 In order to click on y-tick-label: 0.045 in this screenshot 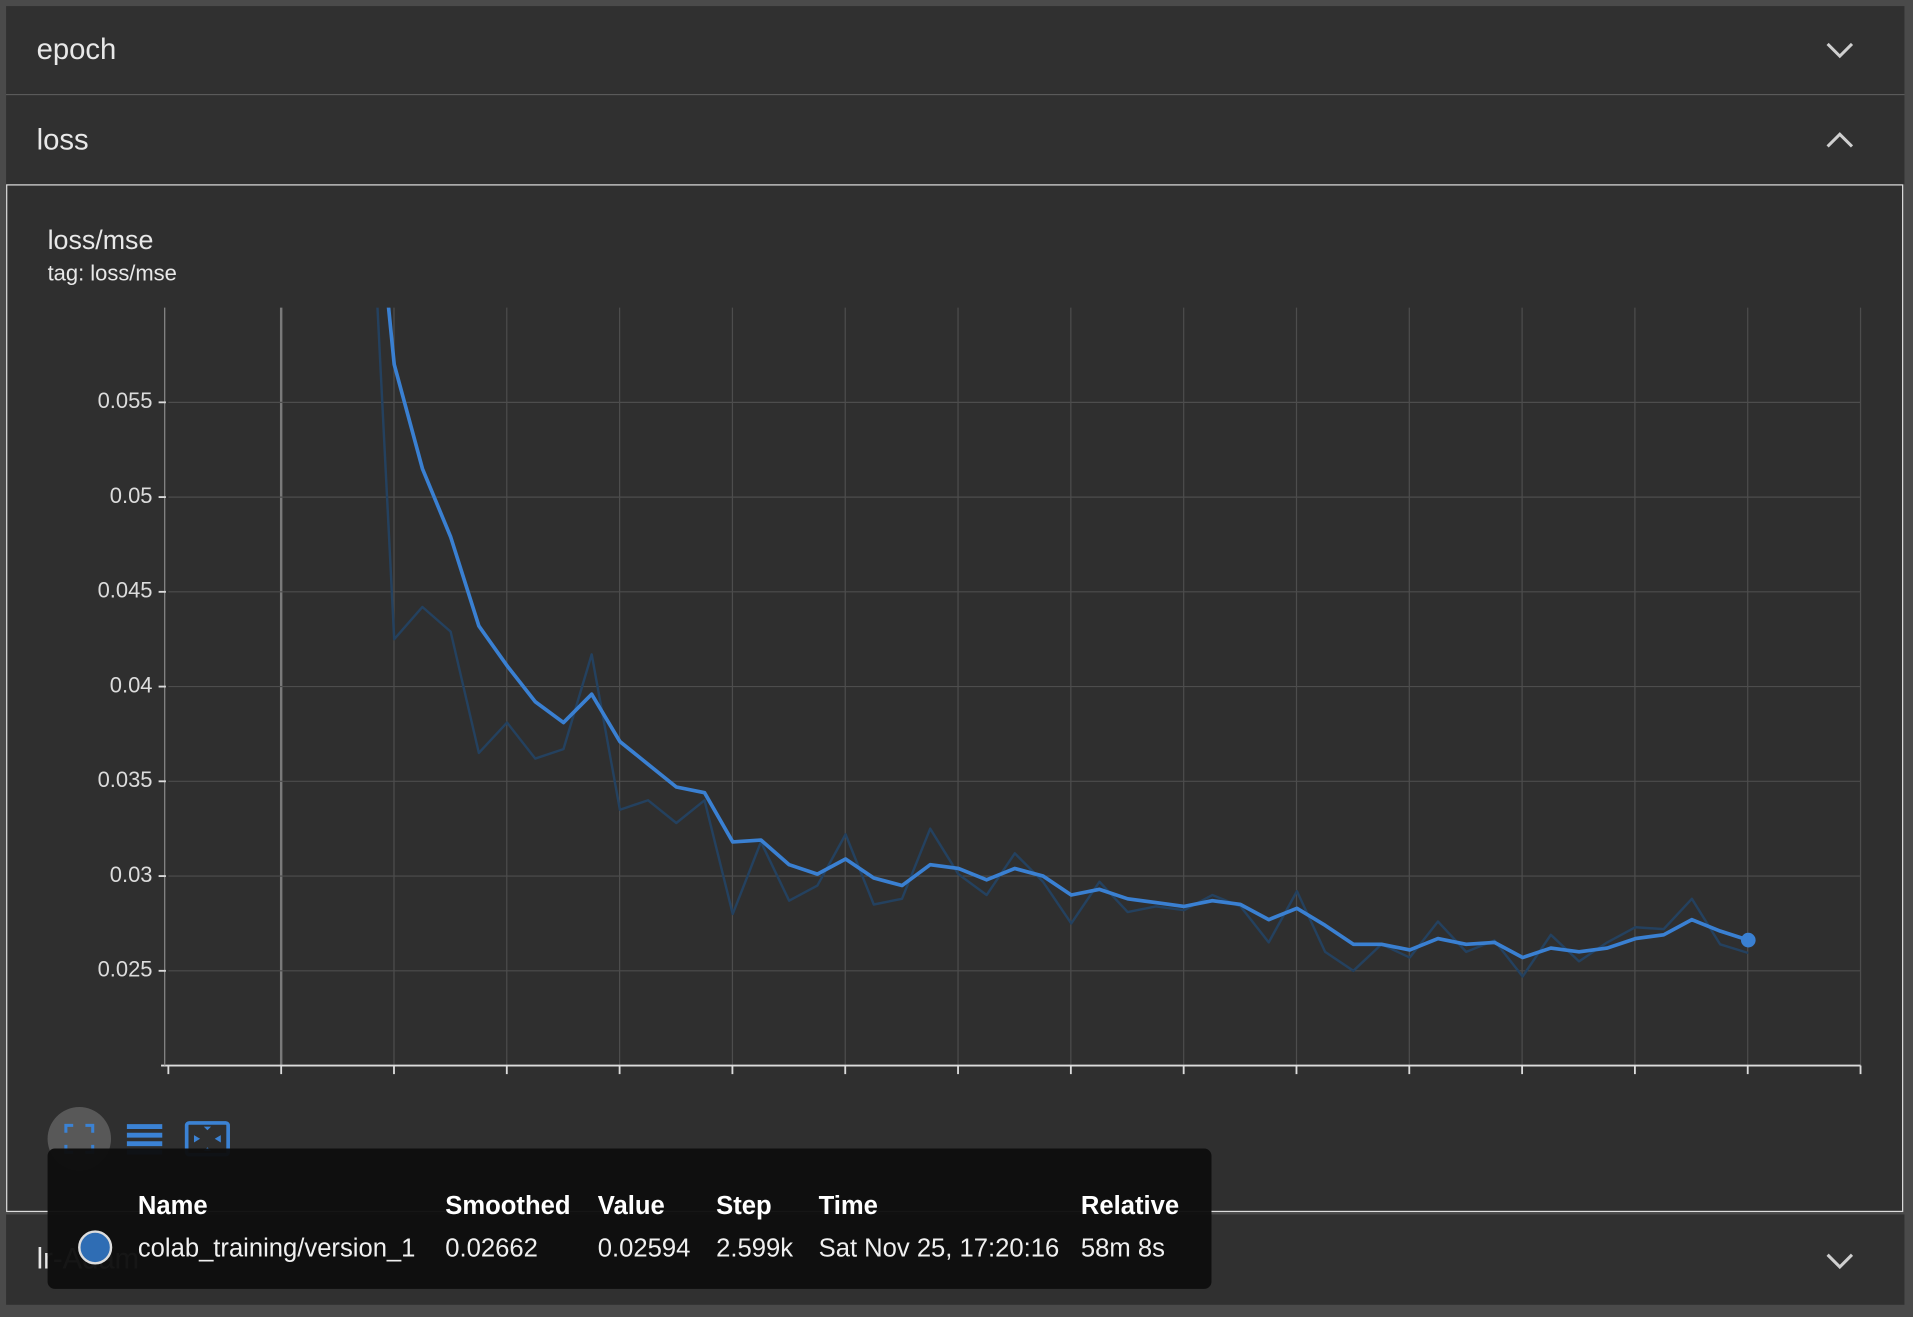, I will do `click(125, 590)`.